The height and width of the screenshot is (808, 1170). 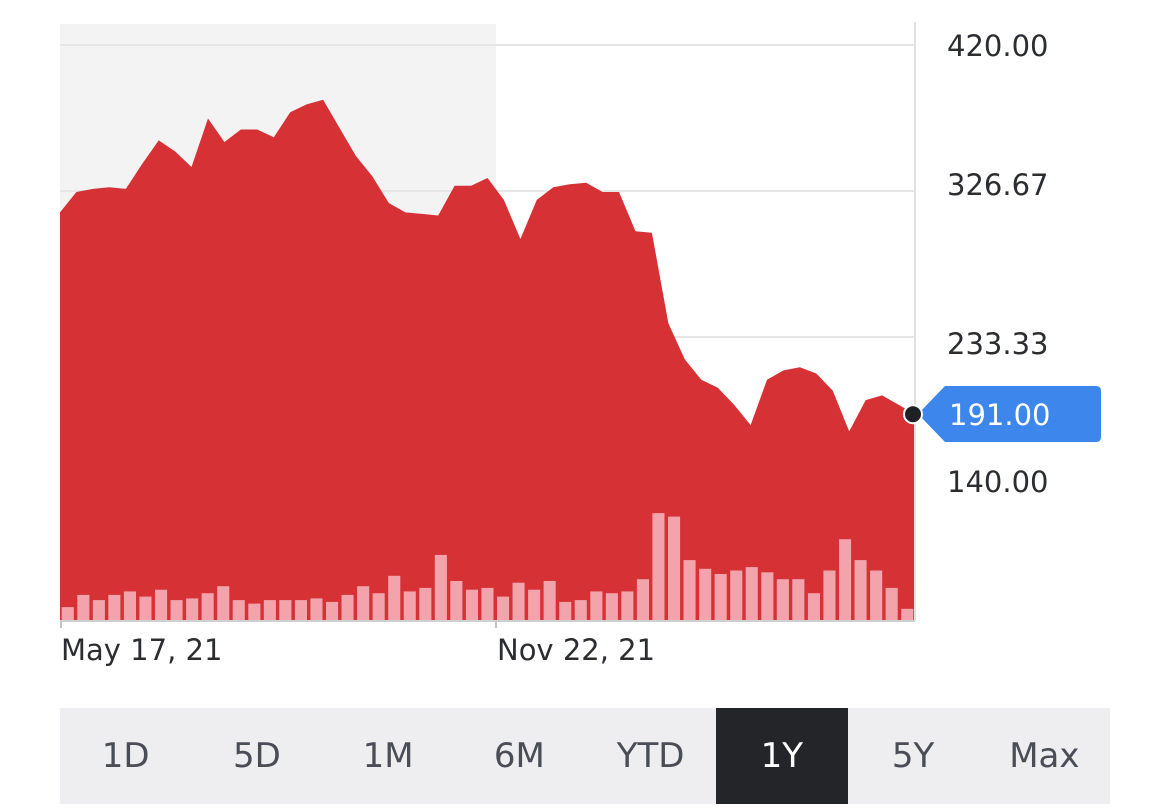 What do you see at coordinates (650, 756) in the screenshot?
I see `range-tab-ytd: YTD` at bounding box center [650, 756].